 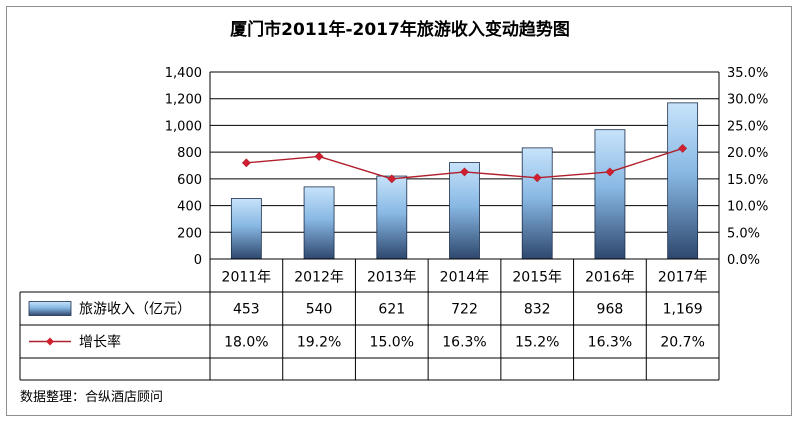 What do you see at coordinates (392, 278) in the screenshot?
I see `x-tick-label: 2013年` at bounding box center [392, 278].